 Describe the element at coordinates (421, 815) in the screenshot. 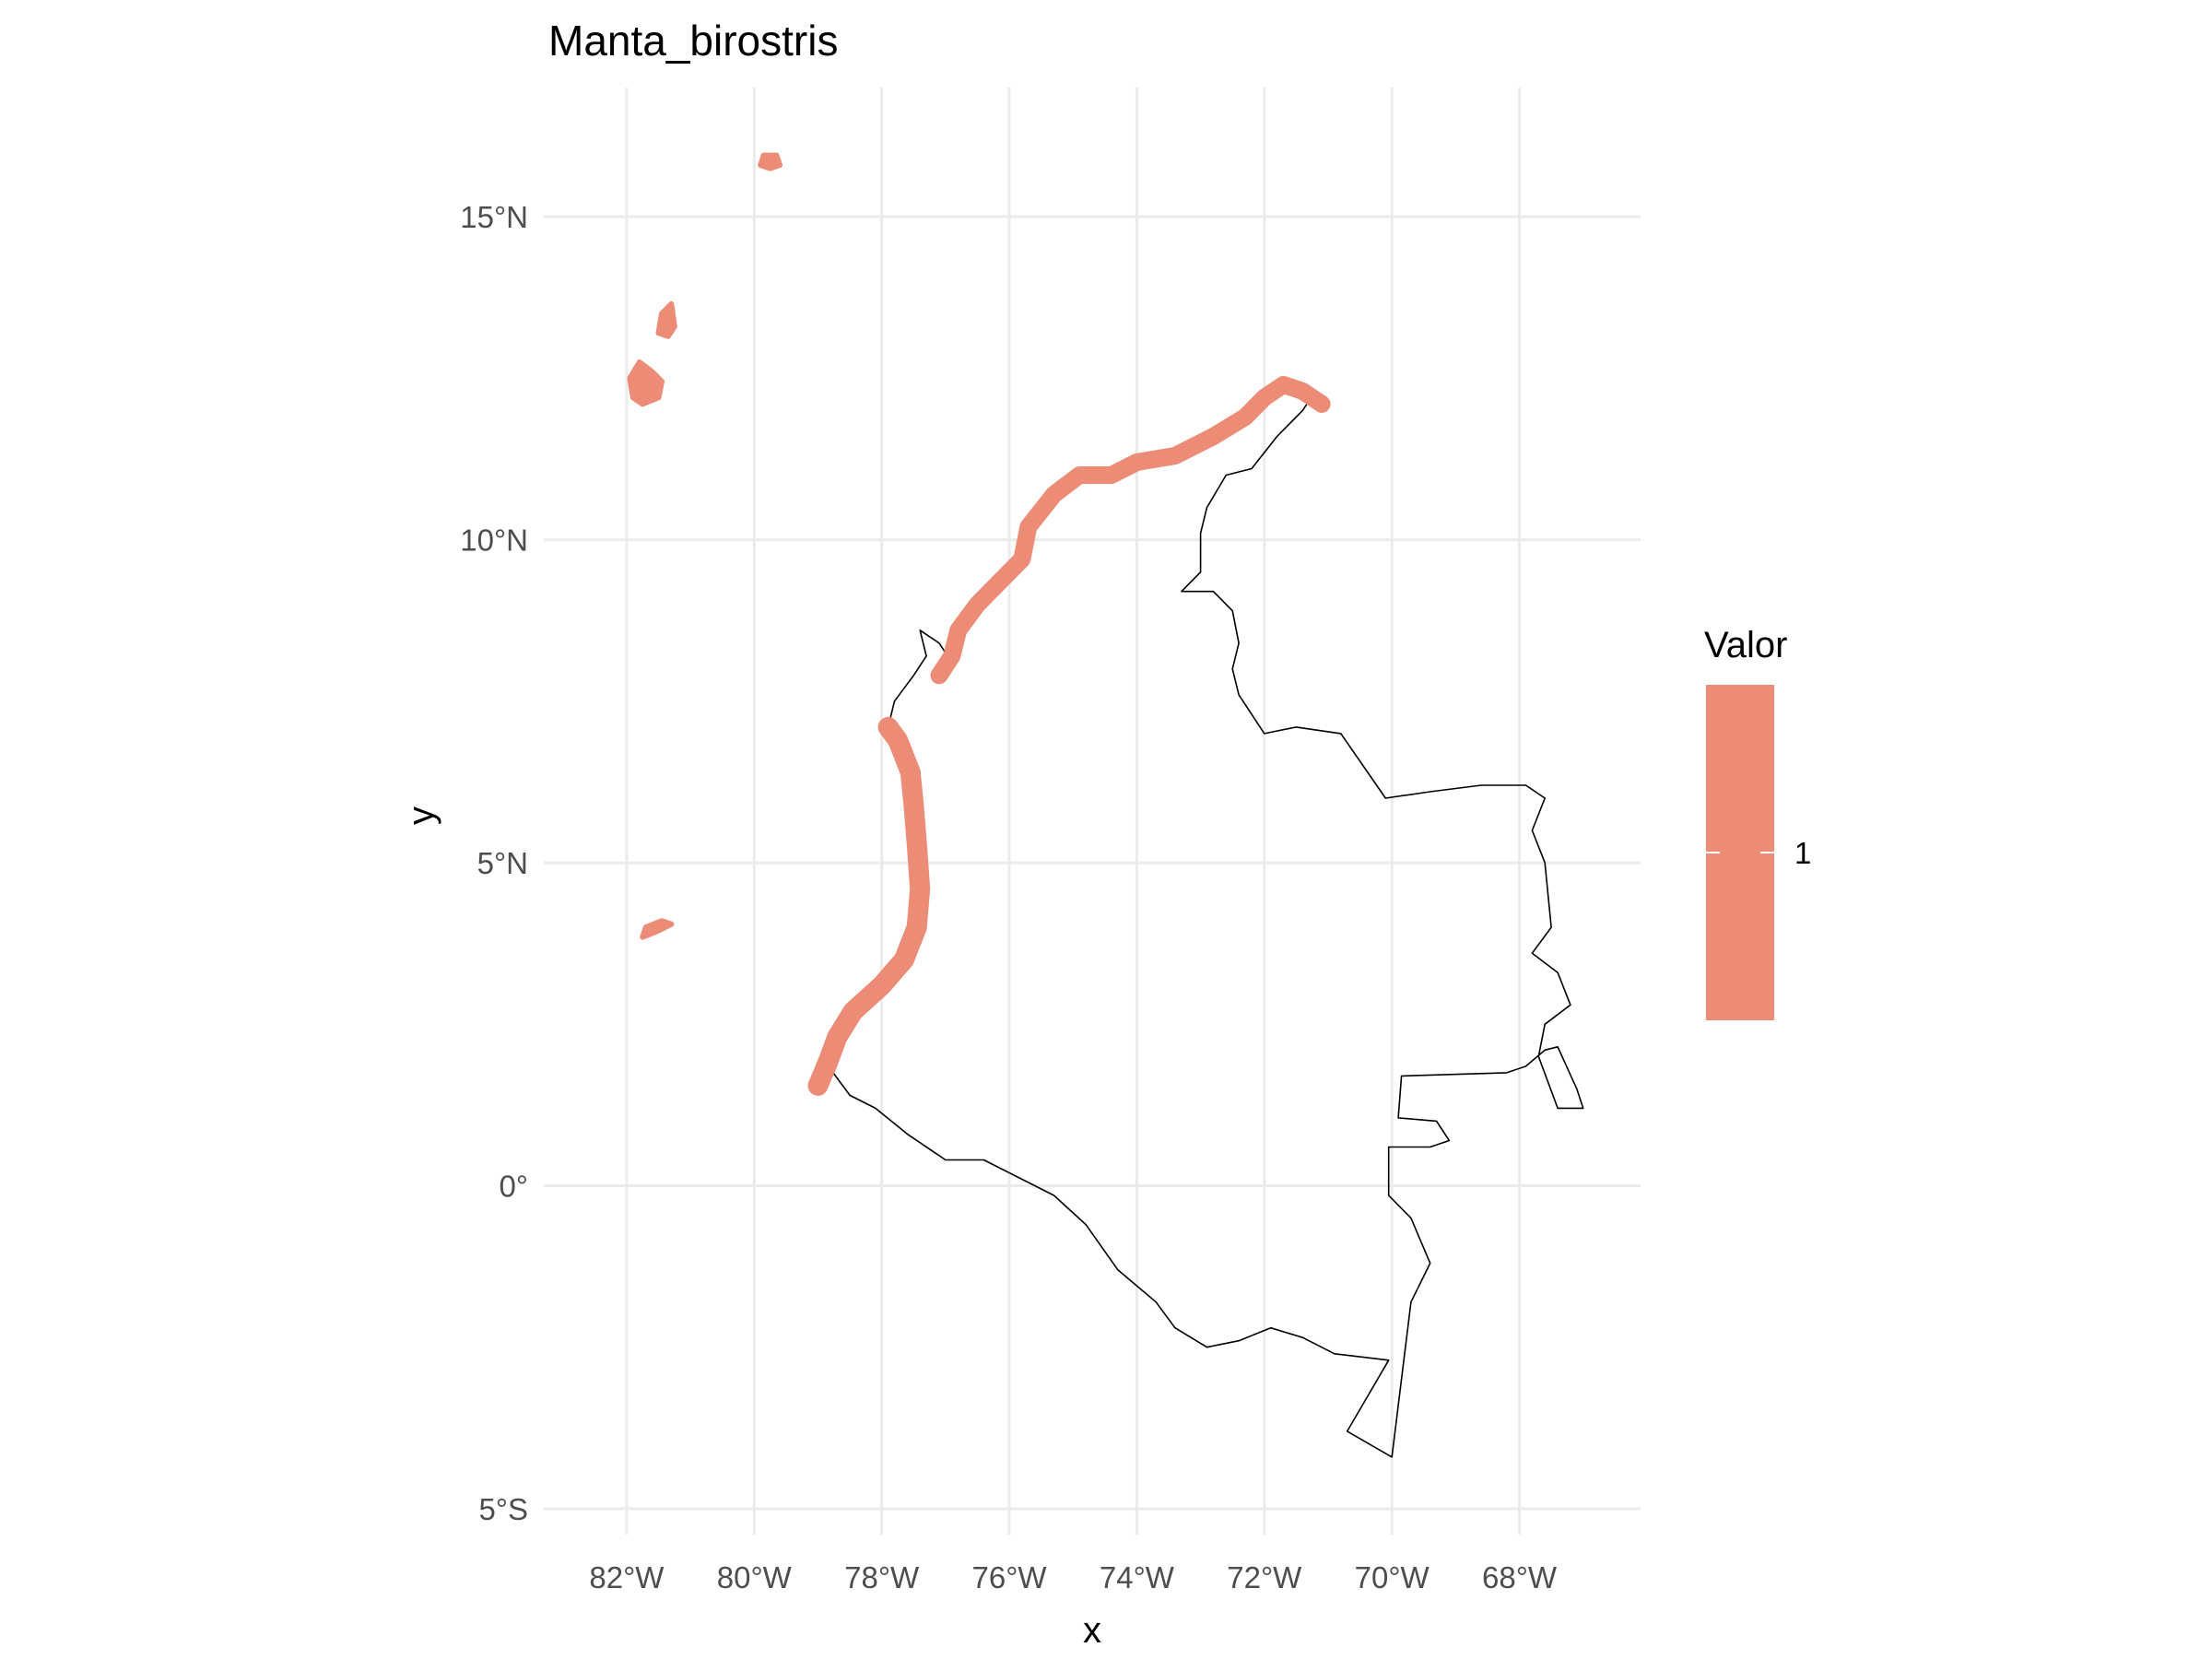

I see `y-axis-title: y` at that location.